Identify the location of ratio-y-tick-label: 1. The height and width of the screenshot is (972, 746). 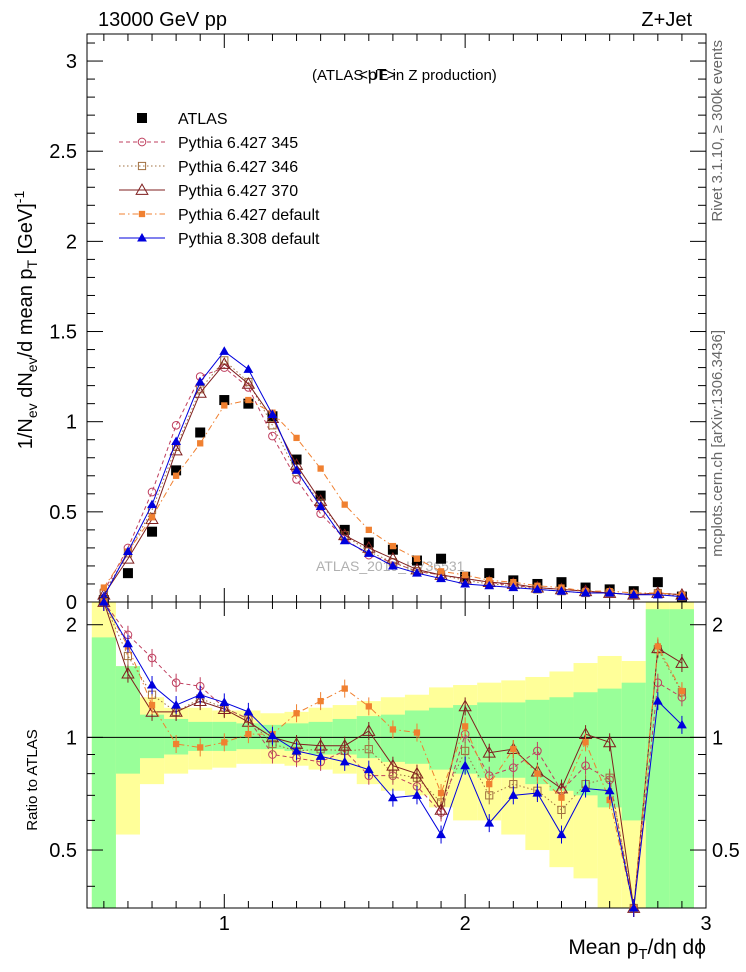
(71, 738).